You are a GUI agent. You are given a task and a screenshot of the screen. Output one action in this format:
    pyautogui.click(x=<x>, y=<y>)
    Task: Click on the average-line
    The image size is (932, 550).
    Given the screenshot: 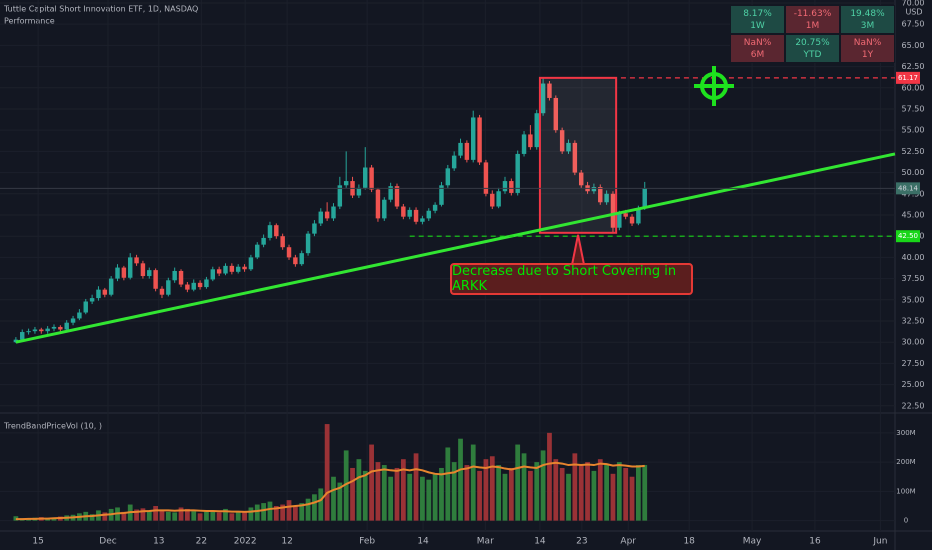 What is the action you would take?
    pyautogui.click(x=330, y=491)
    